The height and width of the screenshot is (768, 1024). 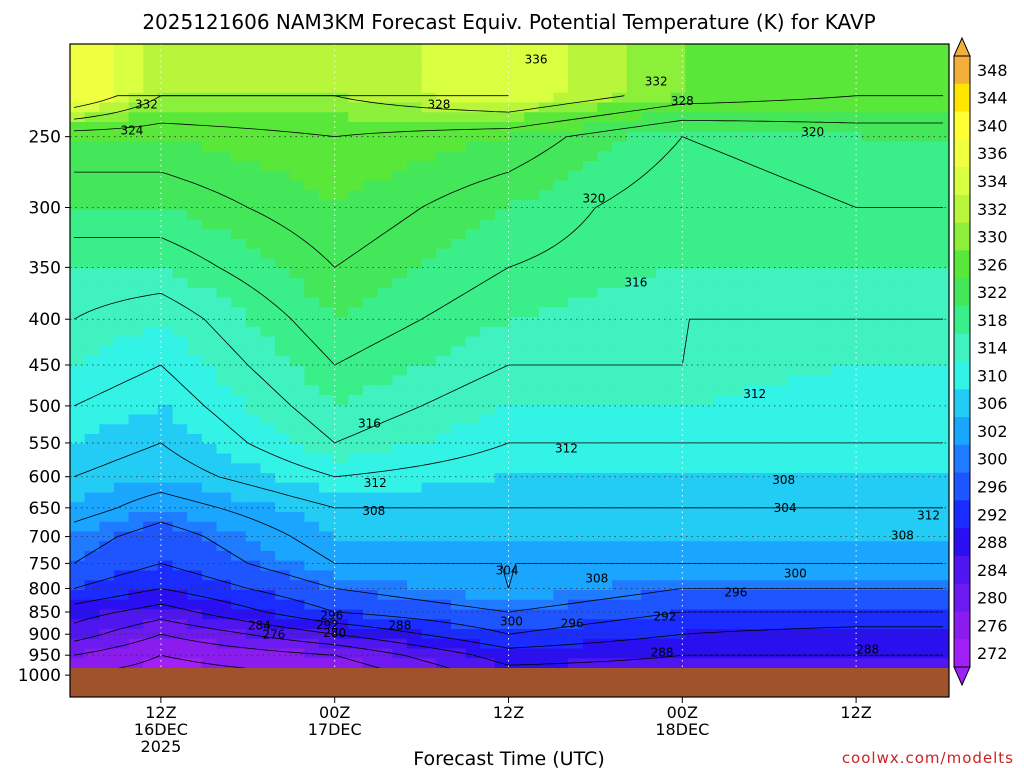 What do you see at coordinates (656, 82) in the screenshot?
I see `contour-label: 332` at bounding box center [656, 82].